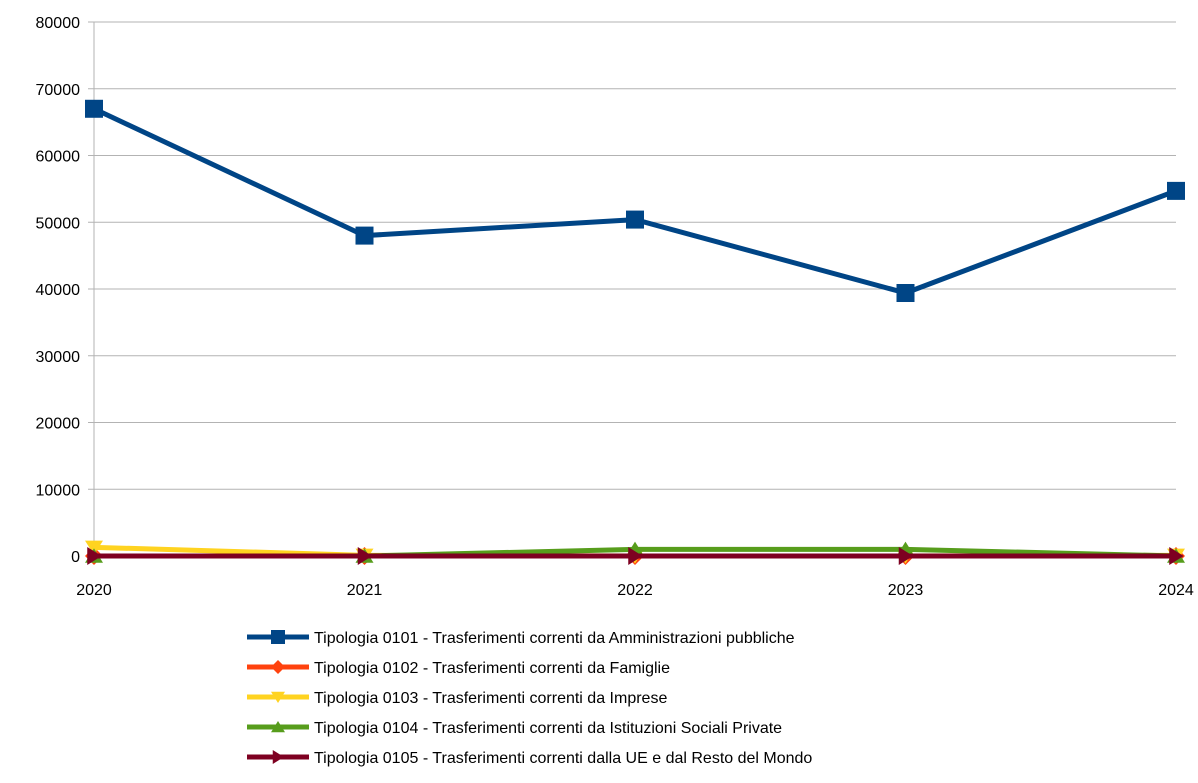  What do you see at coordinates (58, 357) in the screenshot?
I see `y-tick-label: 30000` at bounding box center [58, 357].